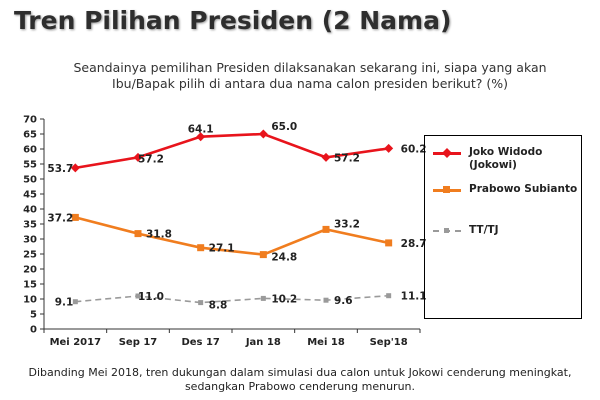 Image resolution: width=600 pixels, height=400 pixels. What do you see at coordinates (343, 301) in the screenshot?
I see `data-label: 9.6` at bounding box center [343, 301].